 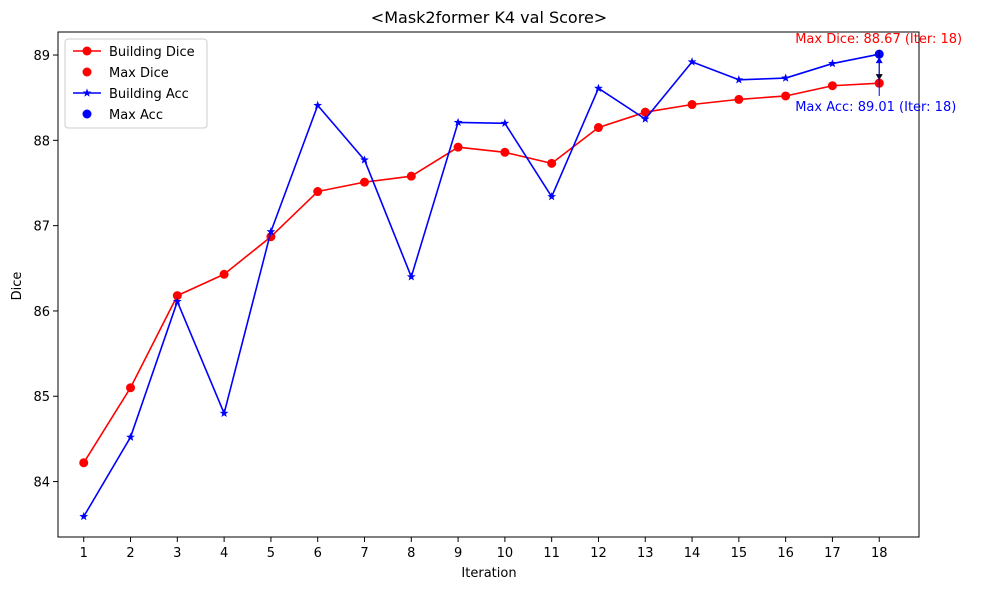 I want to click on legend-marker-building-dice, so click(x=87, y=51).